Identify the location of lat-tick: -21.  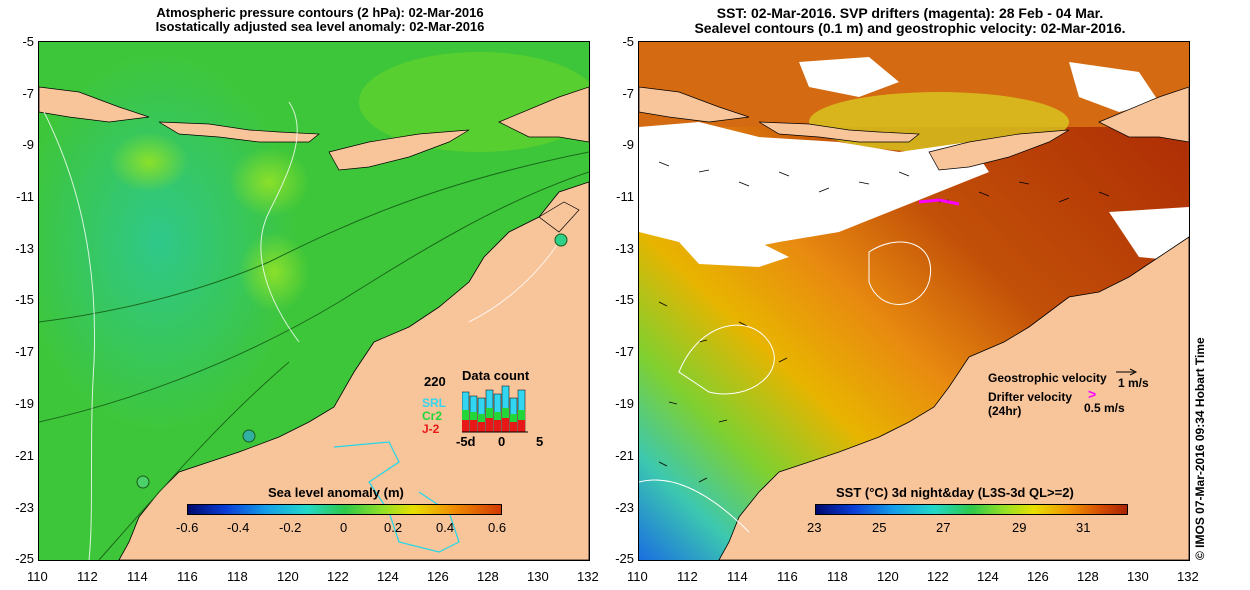
(624, 455).